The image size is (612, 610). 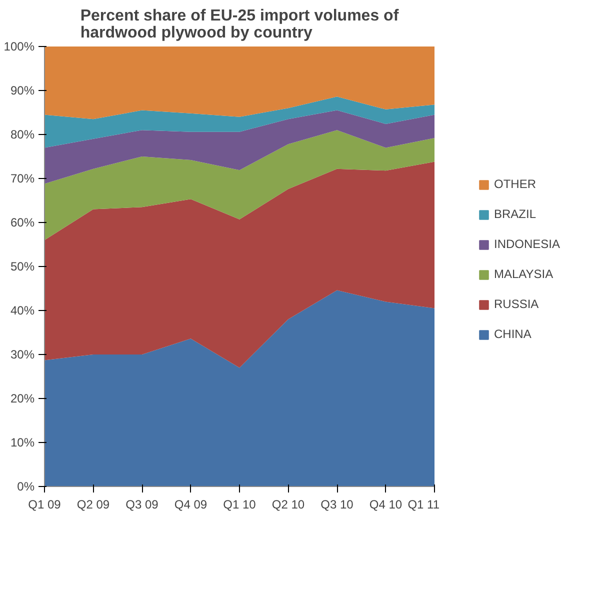 I want to click on x-tick-label: Q2 09, so click(x=93, y=505).